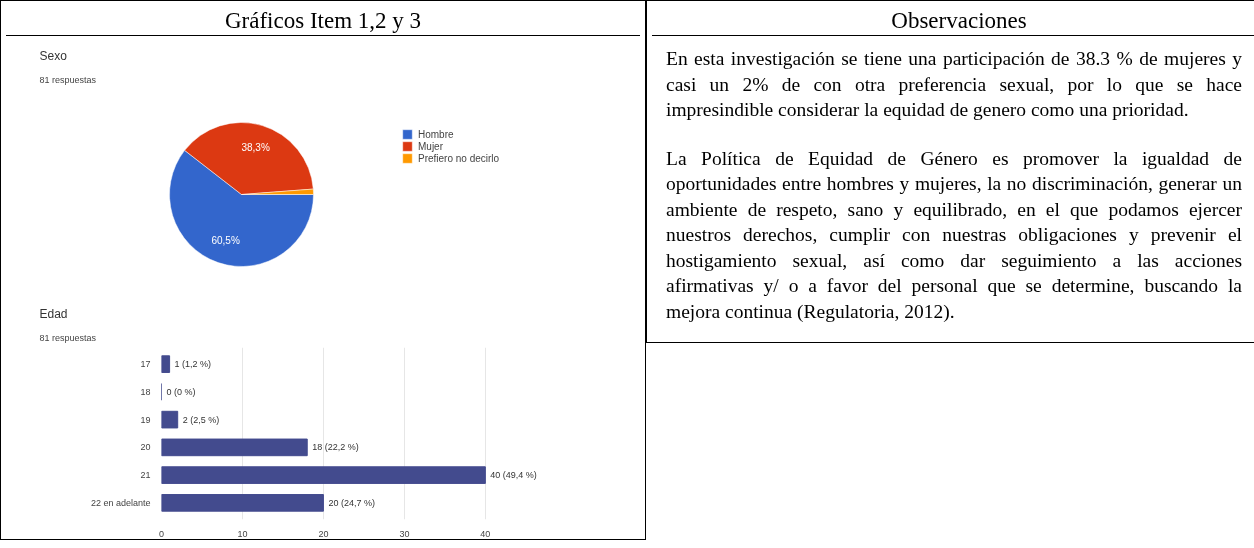 The image size is (1254, 548). What do you see at coordinates (120, 502) in the screenshot?
I see `y-tick-label: 22 en adelante` at bounding box center [120, 502].